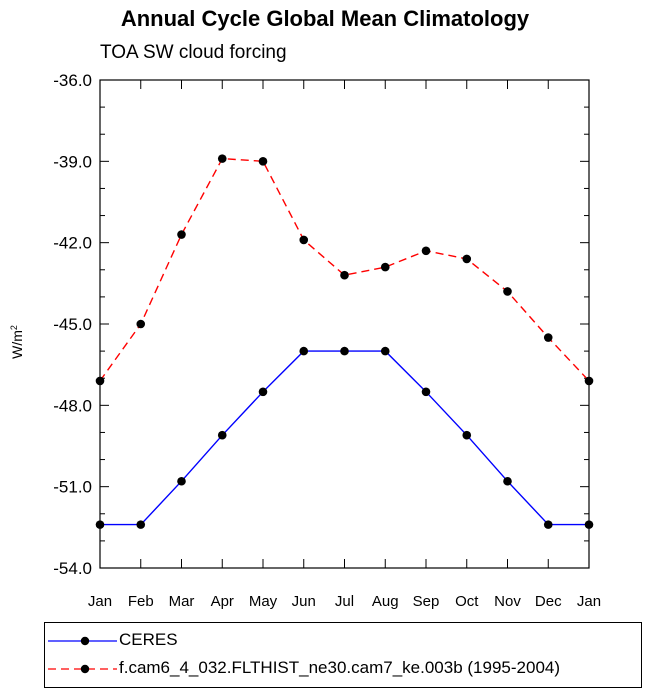  What do you see at coordinates (72, 487) in the screenshot?
I see `y-tick-label: -51.0` at bounding box center [72, 487].